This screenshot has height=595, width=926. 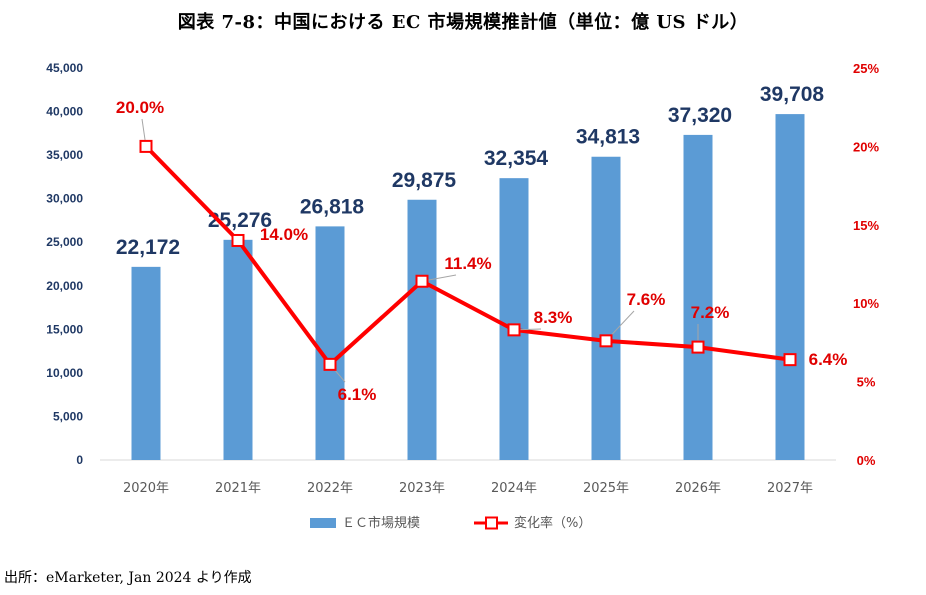 I want to click on y-right-tick-label: 20%, so click(x=866, y=146).